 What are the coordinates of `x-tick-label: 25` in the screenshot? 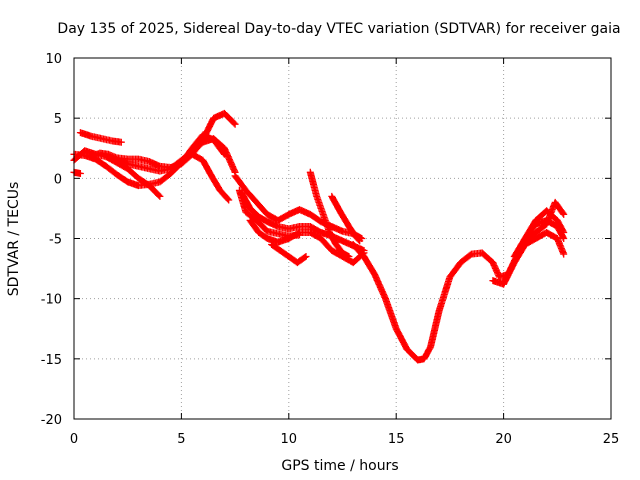 It's located at (611, 439).